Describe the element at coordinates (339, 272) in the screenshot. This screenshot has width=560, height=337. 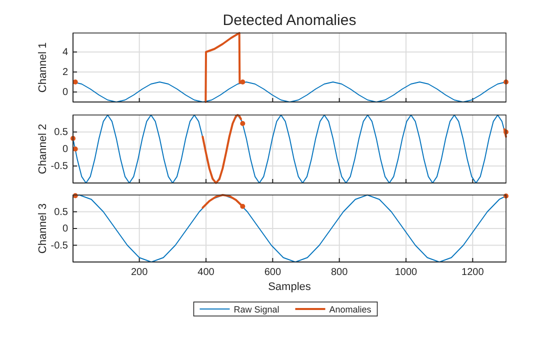
I see `x-tick-label: 800` at that location.